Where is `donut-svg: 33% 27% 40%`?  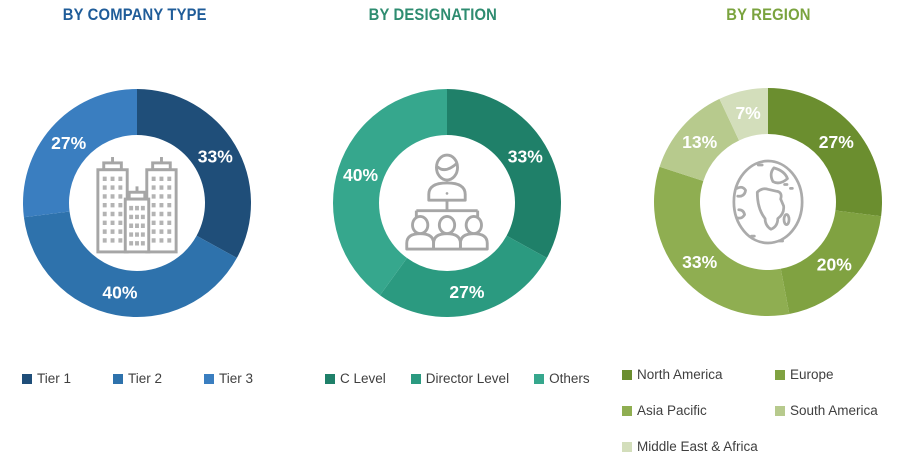 donut-svg: 33% 27% 40% is located at coordinates (447, 203).